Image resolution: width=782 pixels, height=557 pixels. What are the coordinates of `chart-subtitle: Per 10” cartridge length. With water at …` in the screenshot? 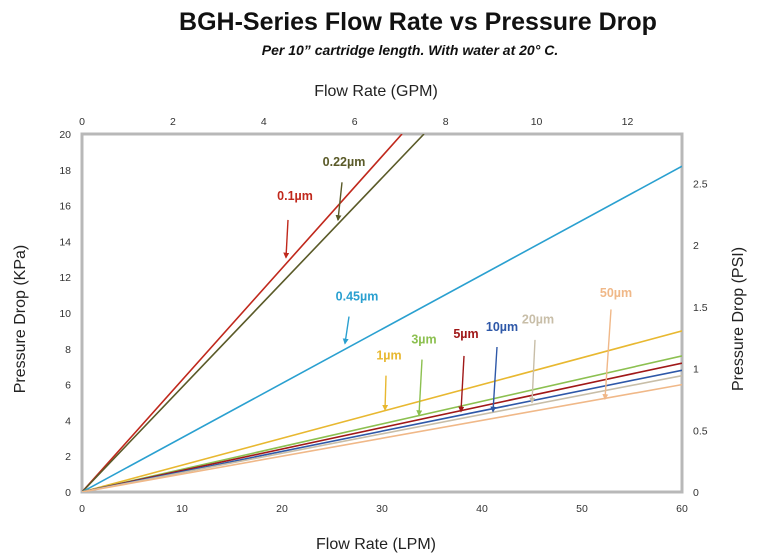 It's located at (410, 50).